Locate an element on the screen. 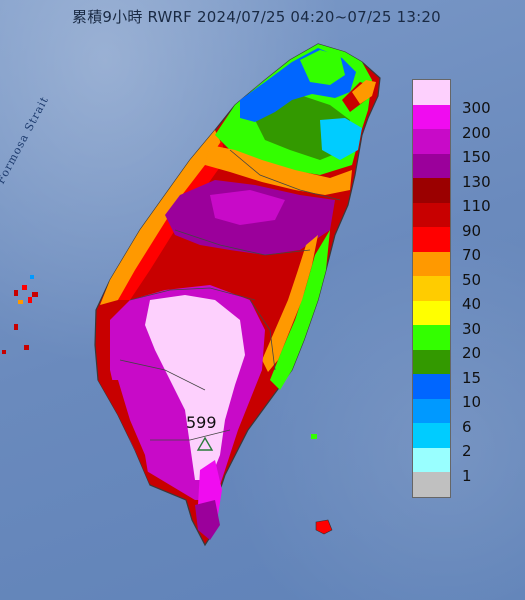  legend-label: 40 is located at coordinates (472, 304).